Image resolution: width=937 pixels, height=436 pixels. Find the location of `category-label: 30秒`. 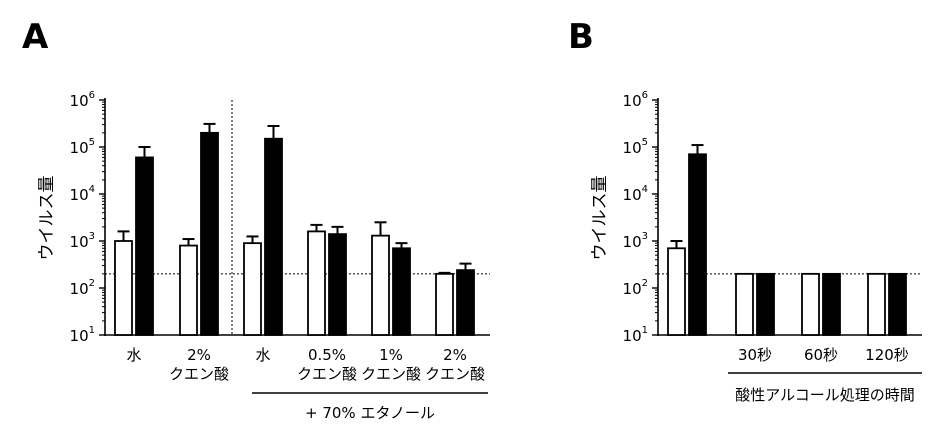

category-label: 30秒 is located at coordinates (755, 355).